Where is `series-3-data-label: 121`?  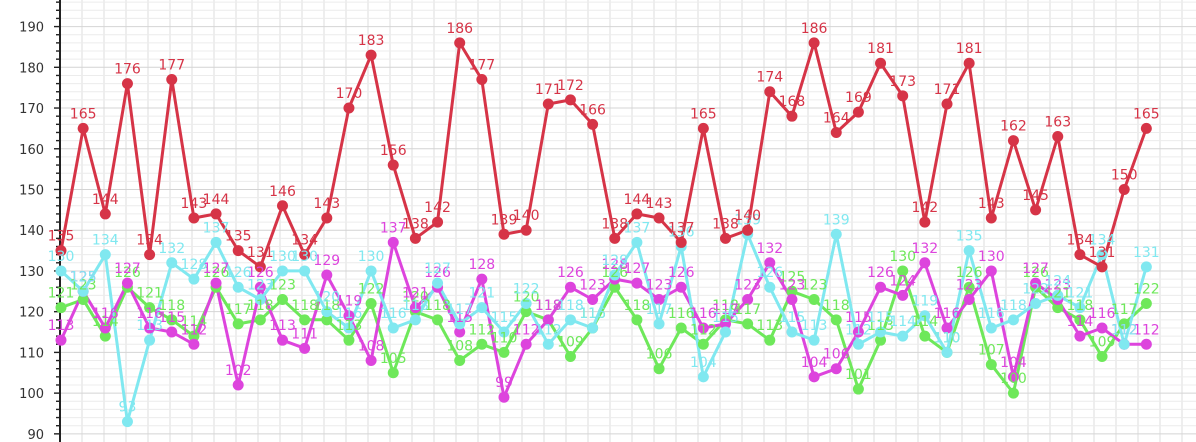
series-3-data-label: 121 is located at coordinates (61, 294).